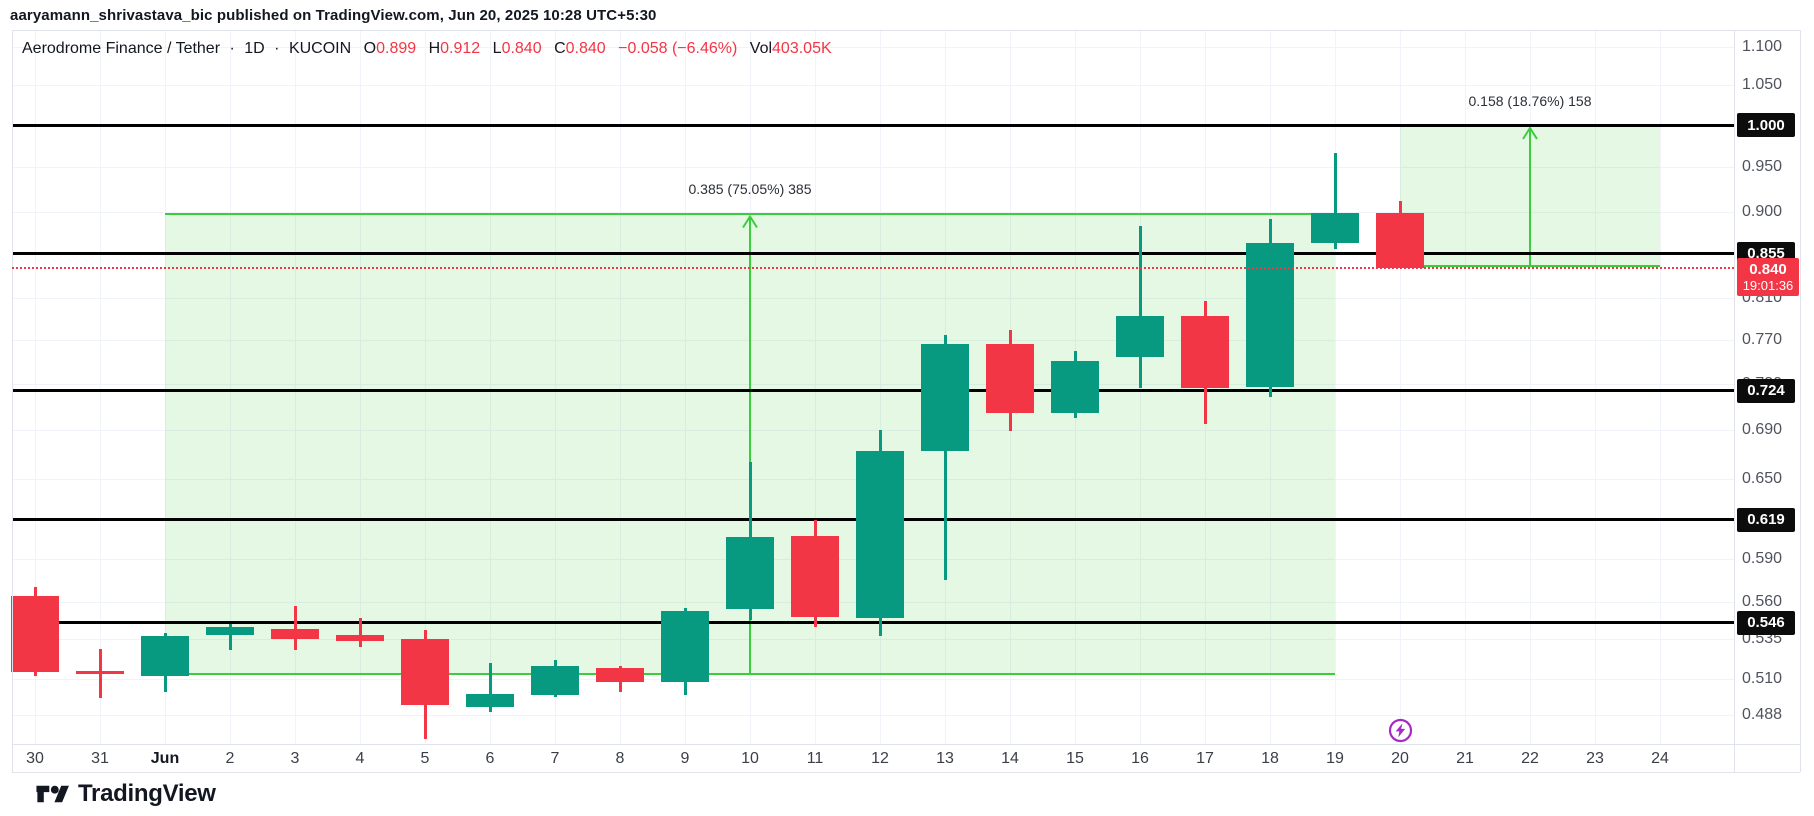 The width and height of the screenshot is (1814, 816). What do you see at coordinates (560, 48) in the screenshot?
I see `close-label: C` at bounding box center [560, 48].